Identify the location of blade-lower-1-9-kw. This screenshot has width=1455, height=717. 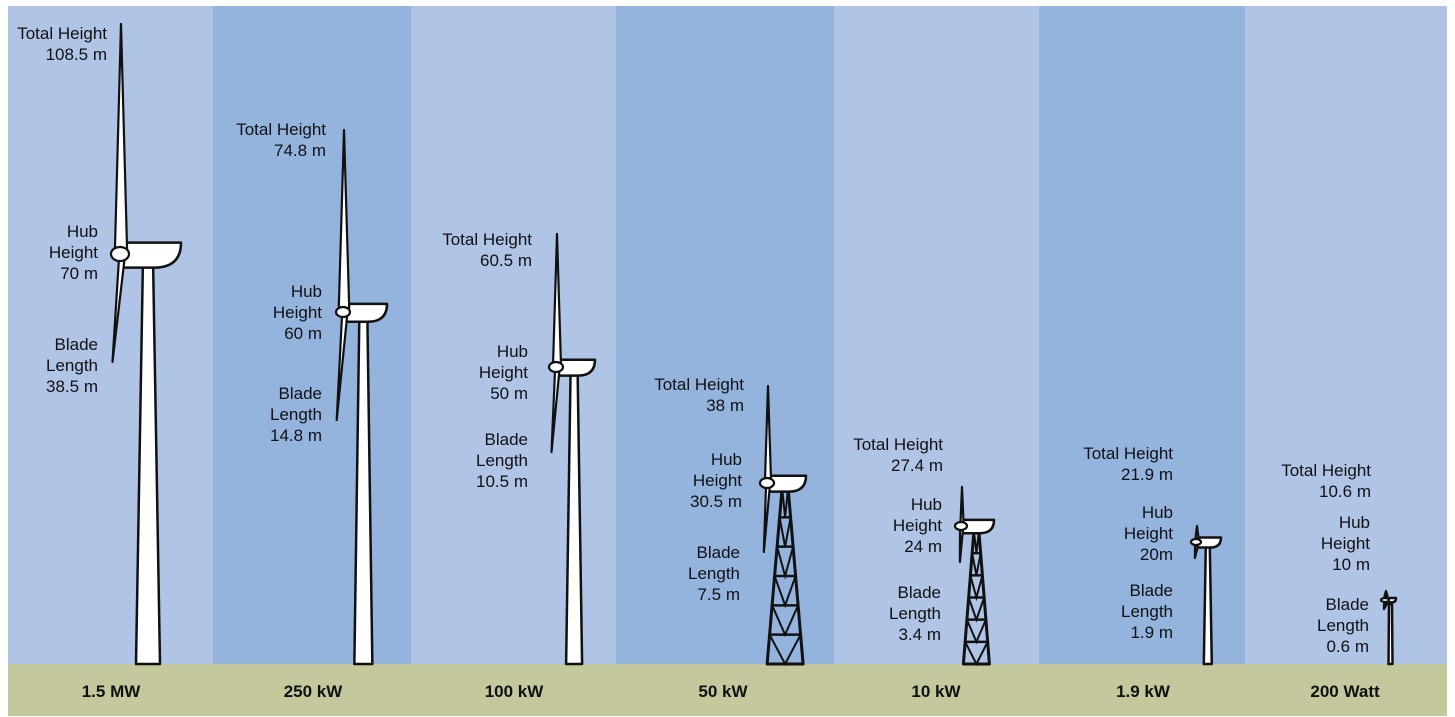
(1196, 552).